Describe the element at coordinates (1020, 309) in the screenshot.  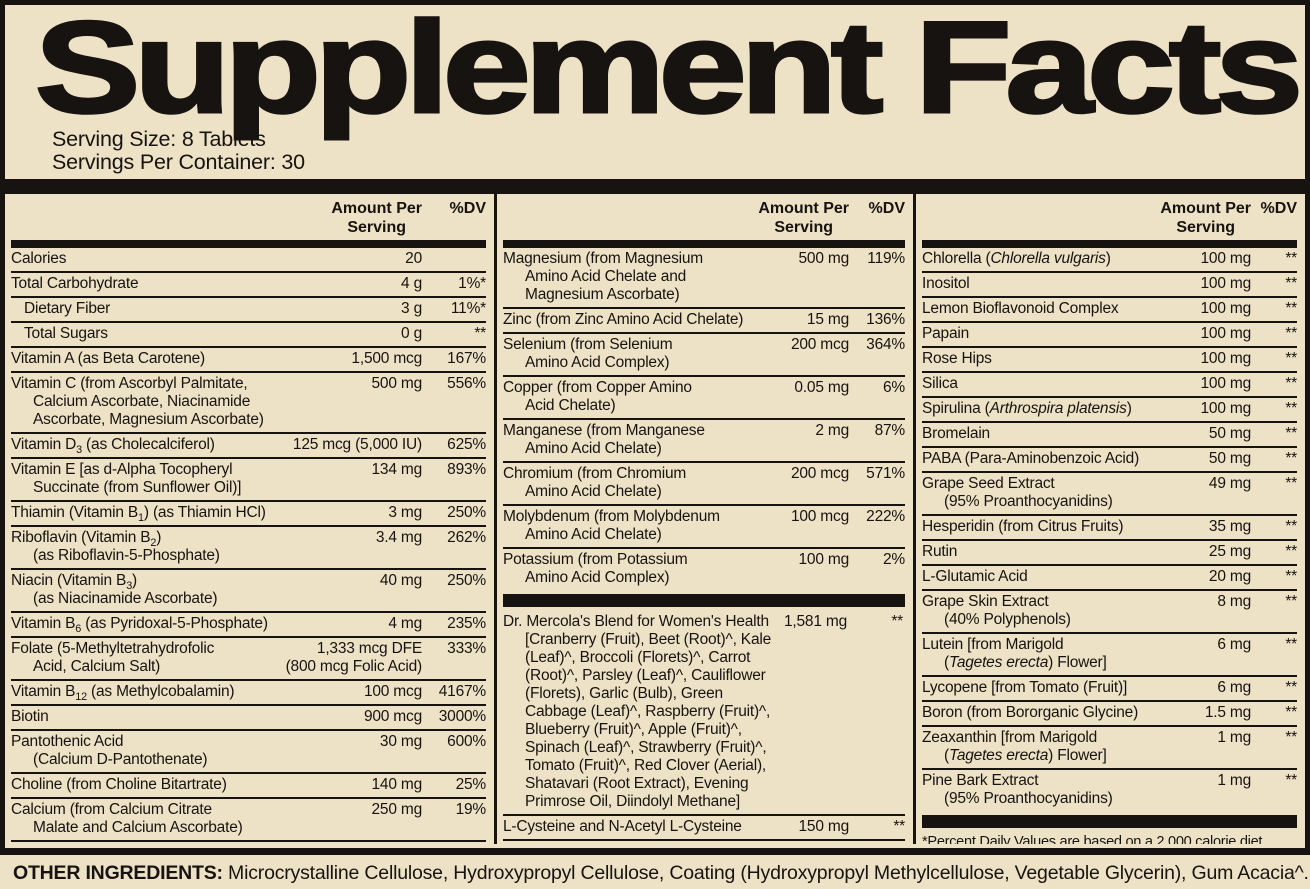
I see `ingredient-name: Lemon Bioflavonoid Complex` at that location.